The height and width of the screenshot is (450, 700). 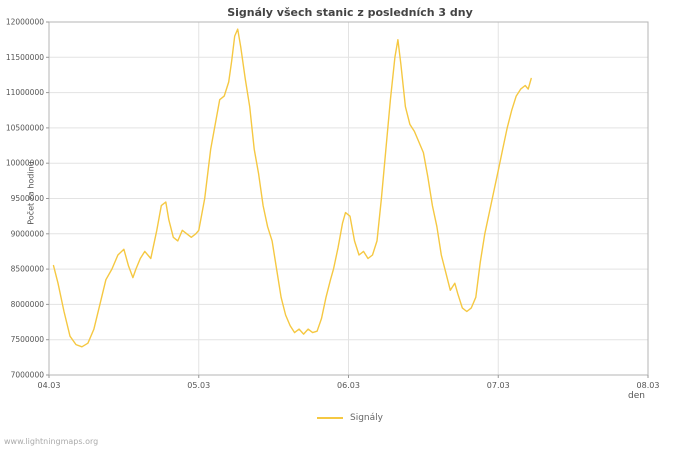 What do you see at coordinates (28, 233) in the screenshot?
I see `svg-text: 9000000` at bounding box center [28, 233].